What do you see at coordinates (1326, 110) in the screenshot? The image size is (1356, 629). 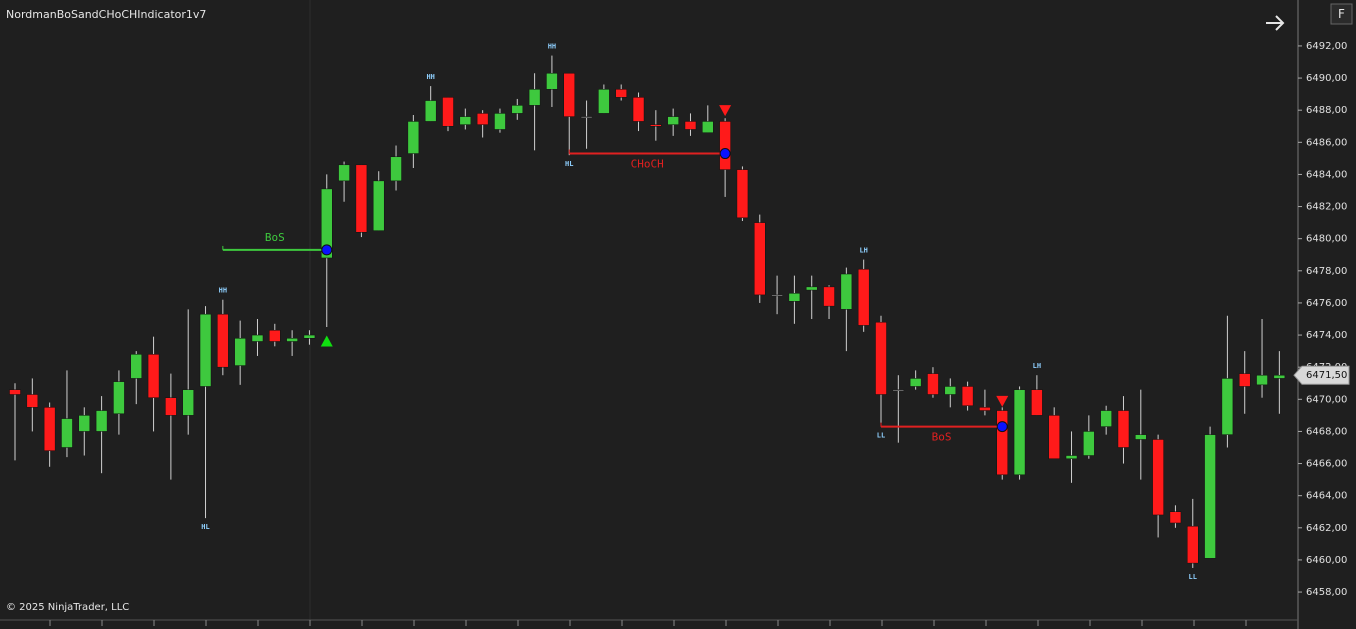 I see `y-tick-label: 6488,00` at bounding box center [1326, 110].